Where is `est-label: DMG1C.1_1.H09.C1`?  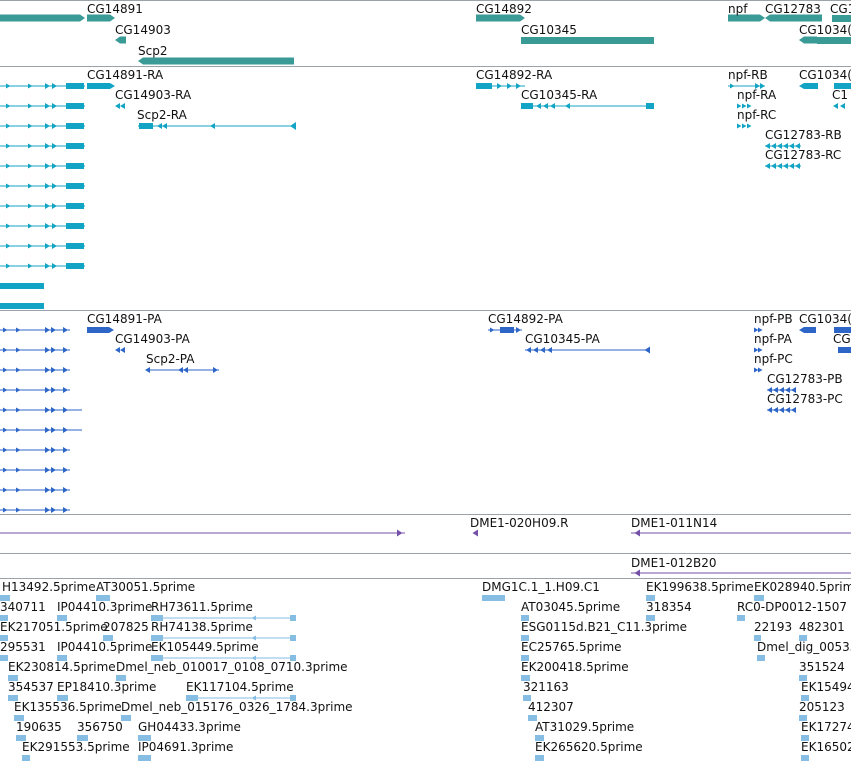
est-label: DMG1C.1_1.H09.C1 is located at coordinates (541, 587).